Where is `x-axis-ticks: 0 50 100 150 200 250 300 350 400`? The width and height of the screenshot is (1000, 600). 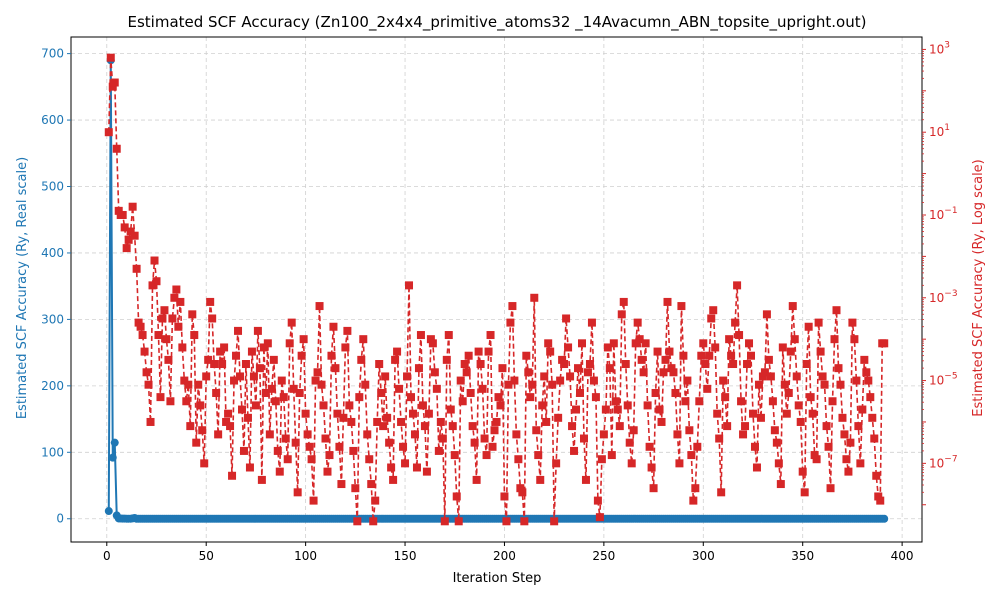 x-axis-ticks: 0 50 100 150 200 250 300 350 400 is located at coordinates (508, 552).